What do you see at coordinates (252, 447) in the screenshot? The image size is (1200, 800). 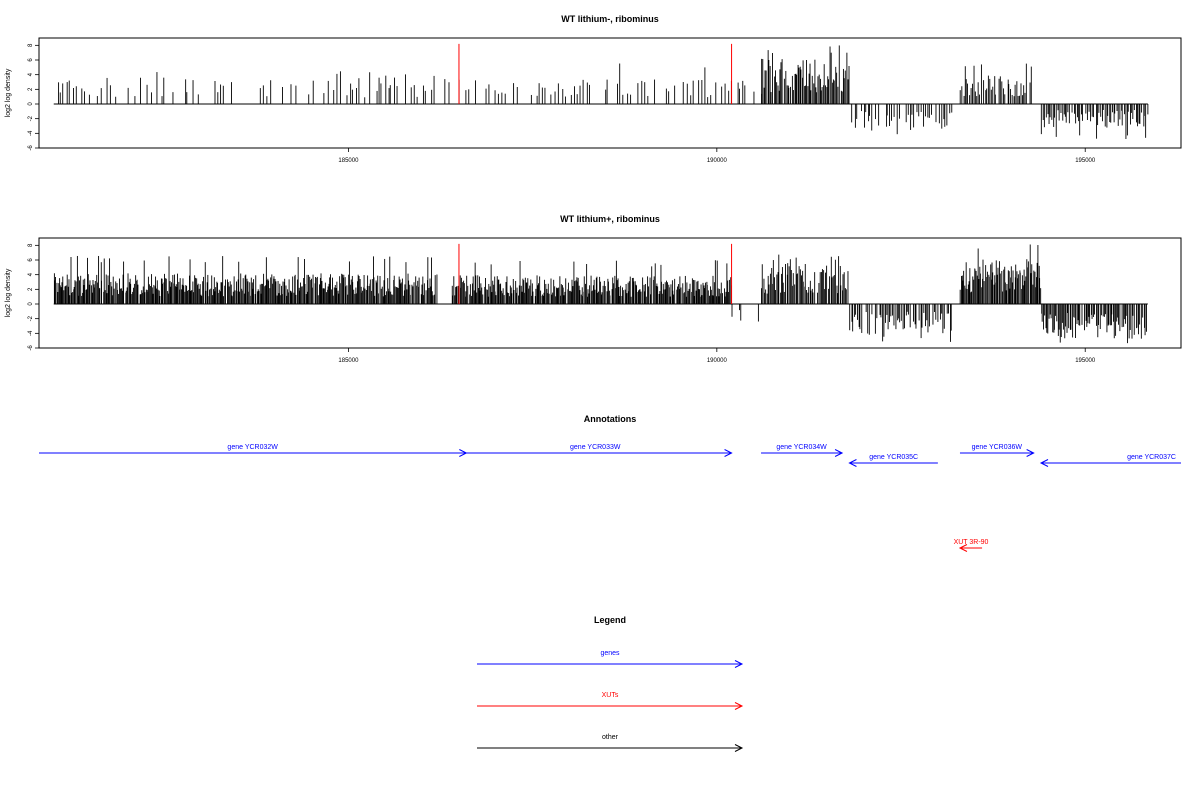 I see `annotation-label: gene YCR032W` at bounding box center [252, 447].